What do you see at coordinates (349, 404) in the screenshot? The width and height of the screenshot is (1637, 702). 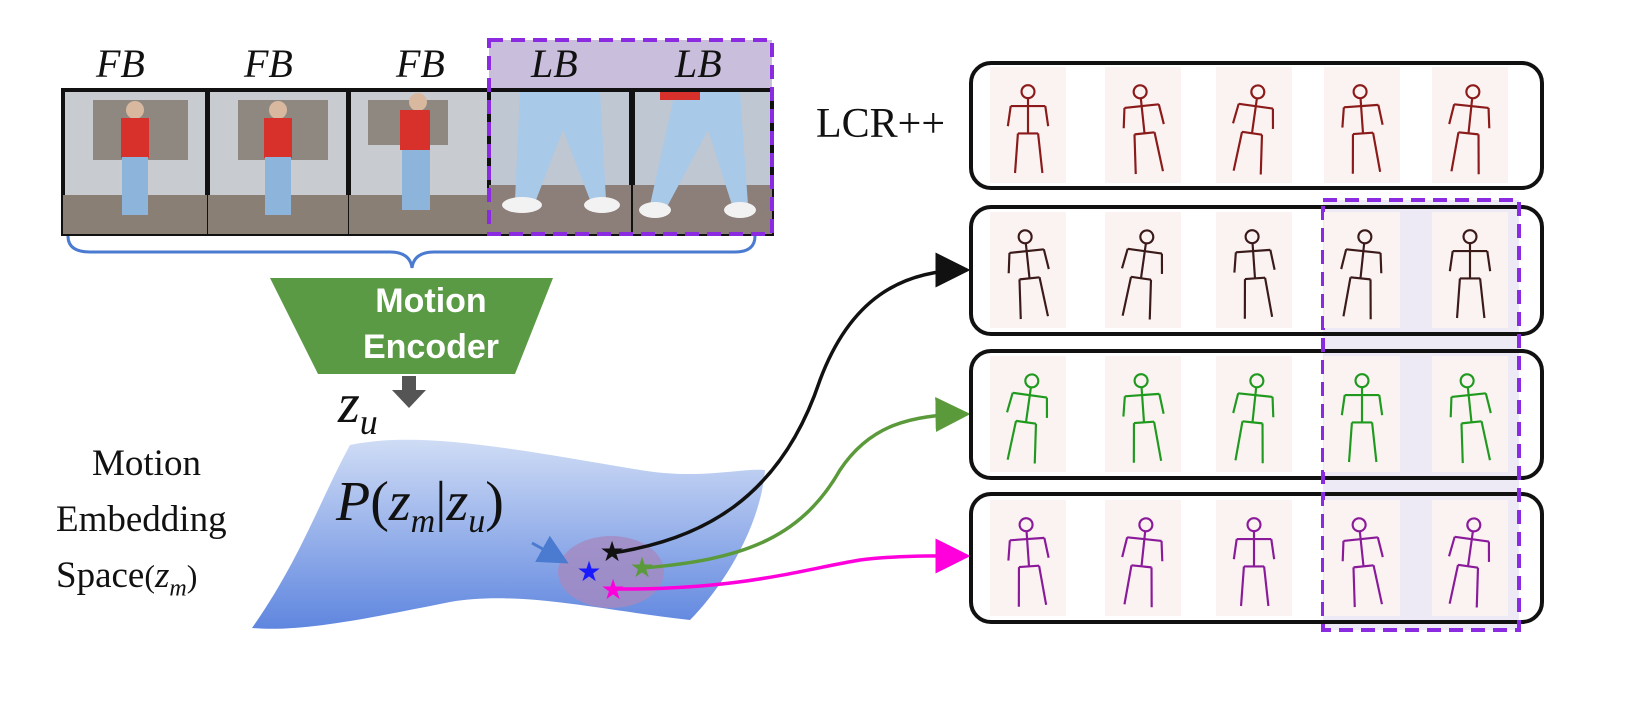 I see `latent-z: z` at bounding box center [349, 404].